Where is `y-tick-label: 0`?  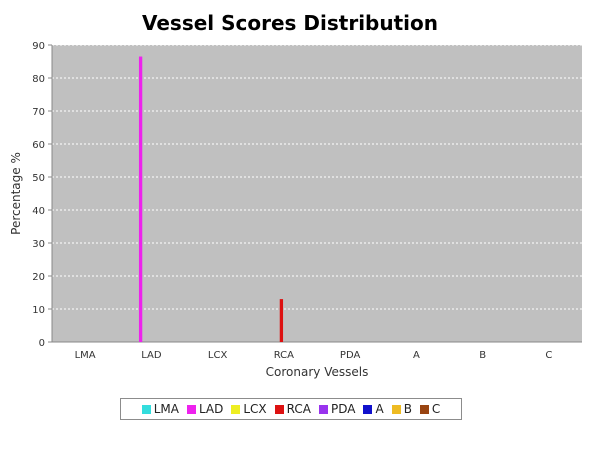
y-tick-label: 0 is located at coordinates (42, 343).